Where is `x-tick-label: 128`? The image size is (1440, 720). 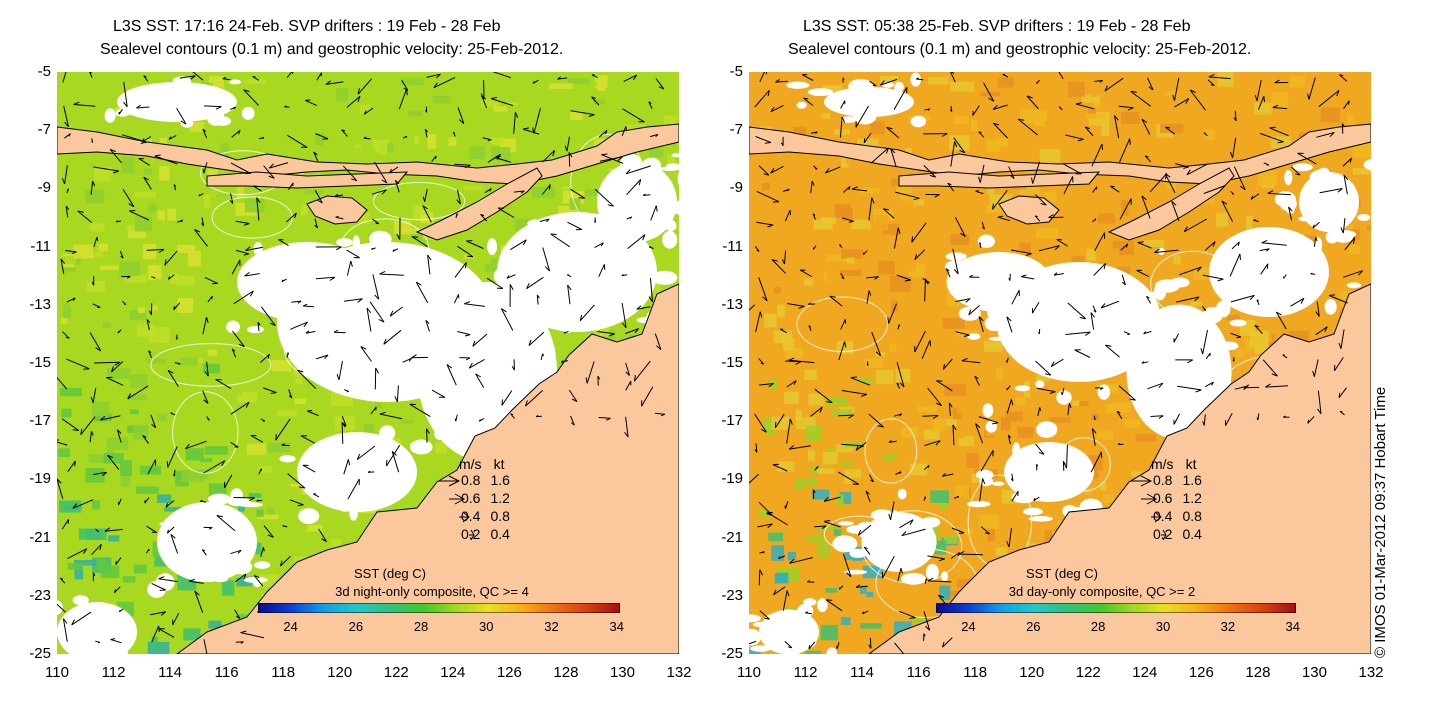 x-tick-label: 128 is located at coordinates (566, 672).